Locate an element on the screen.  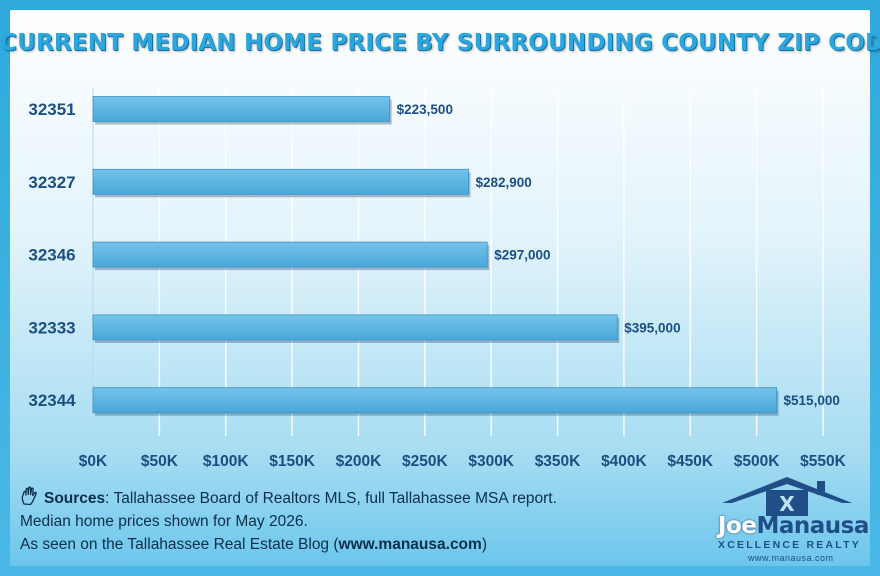
x-tick-label: $500K is located at coordinates (757, 461).